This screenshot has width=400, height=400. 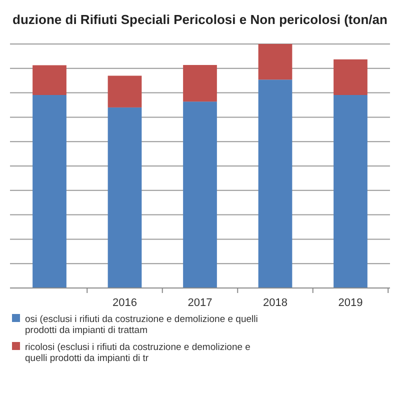 What do you see at coordinates (350, 303) in the screenshot?
I see `x-tick-label: 2019` at bounding box center [350, 303].